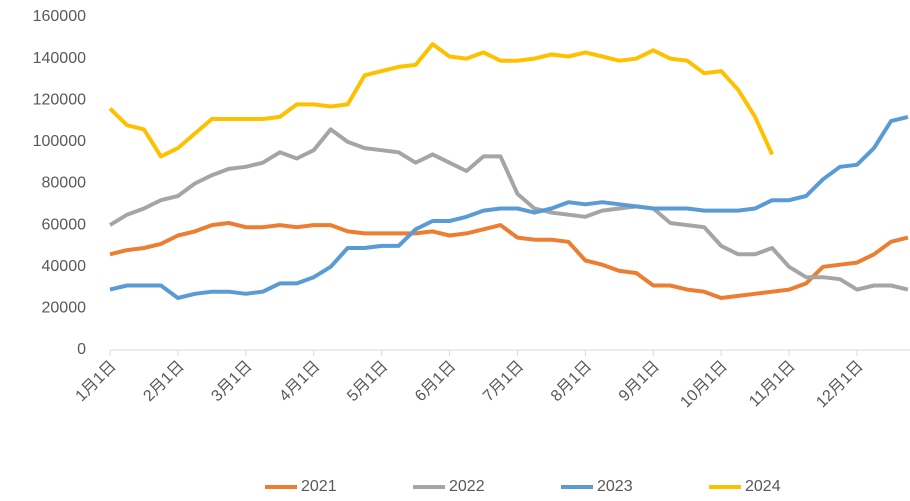  I want to click on y-tick-label: 80000, so click(64, 183).